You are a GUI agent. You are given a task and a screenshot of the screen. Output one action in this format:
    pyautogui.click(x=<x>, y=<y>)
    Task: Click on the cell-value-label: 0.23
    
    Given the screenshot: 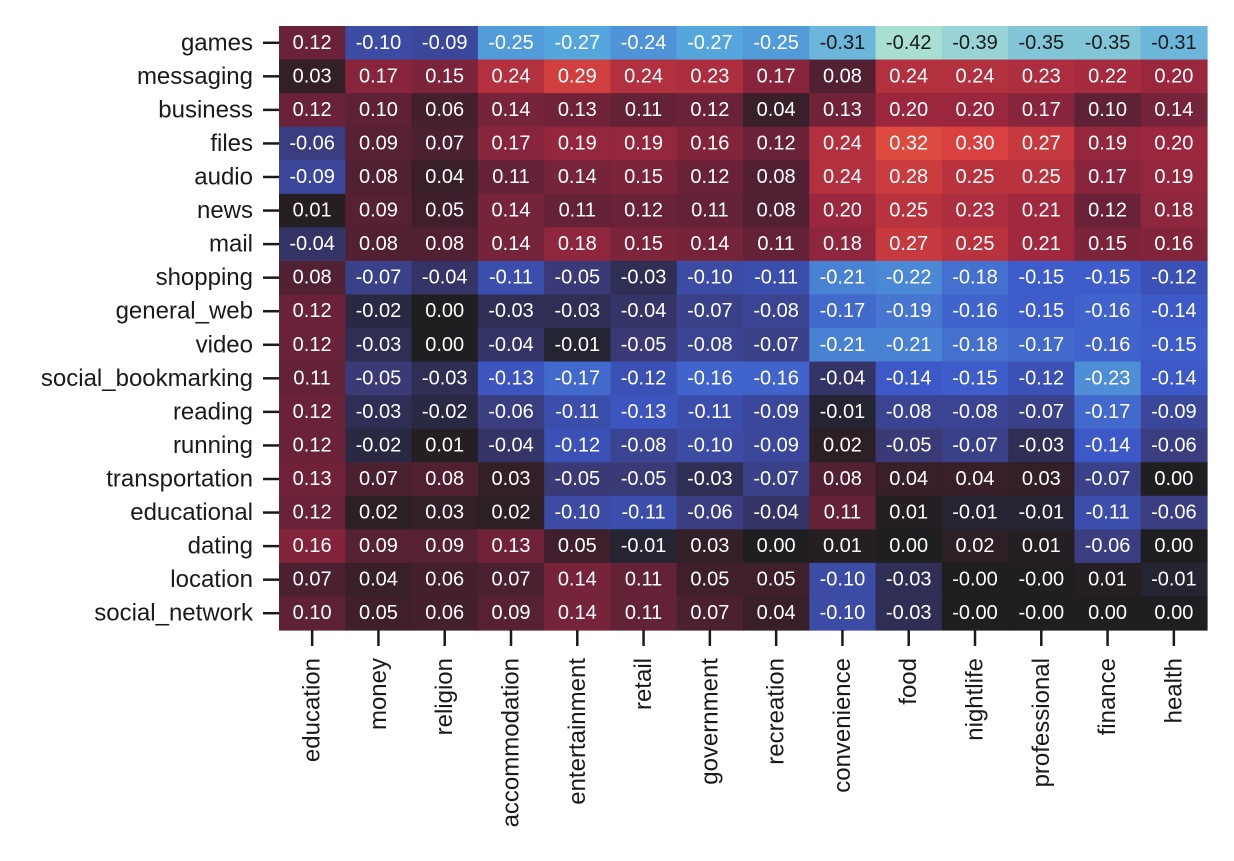 What is the action you would take?
    pyautogui.click(x=709, y=76)
    